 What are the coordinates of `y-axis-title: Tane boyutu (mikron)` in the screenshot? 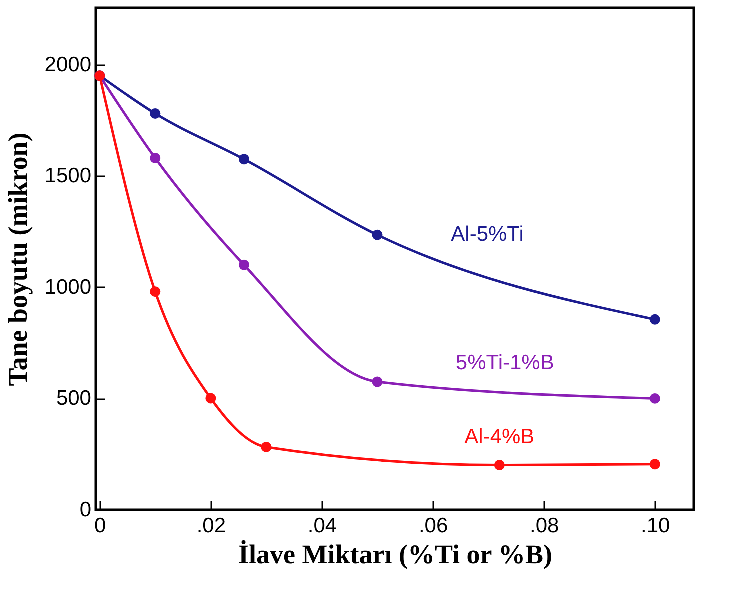 It's located at (17, 259).